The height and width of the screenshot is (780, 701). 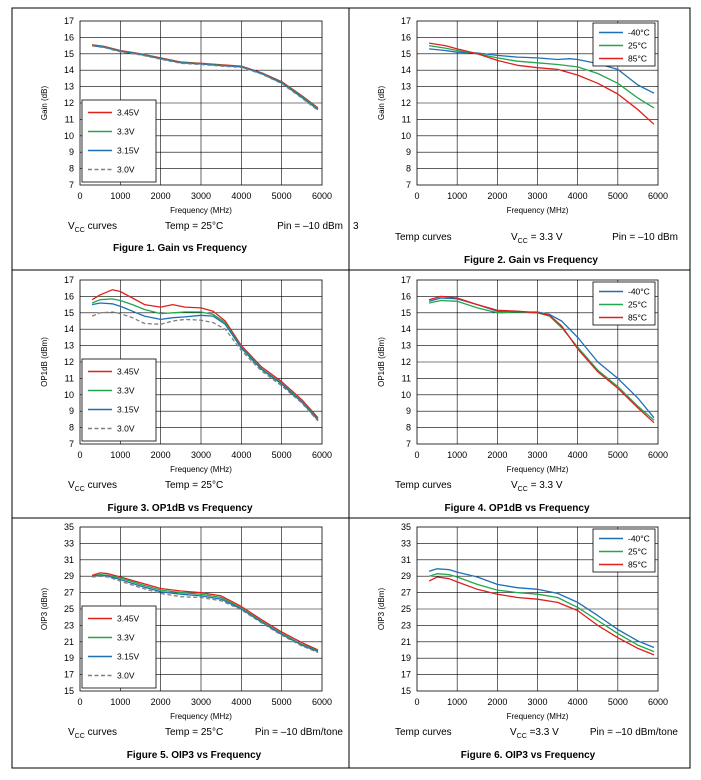 I want to click on x-tick-label: 0, so click(x=416, y=455).